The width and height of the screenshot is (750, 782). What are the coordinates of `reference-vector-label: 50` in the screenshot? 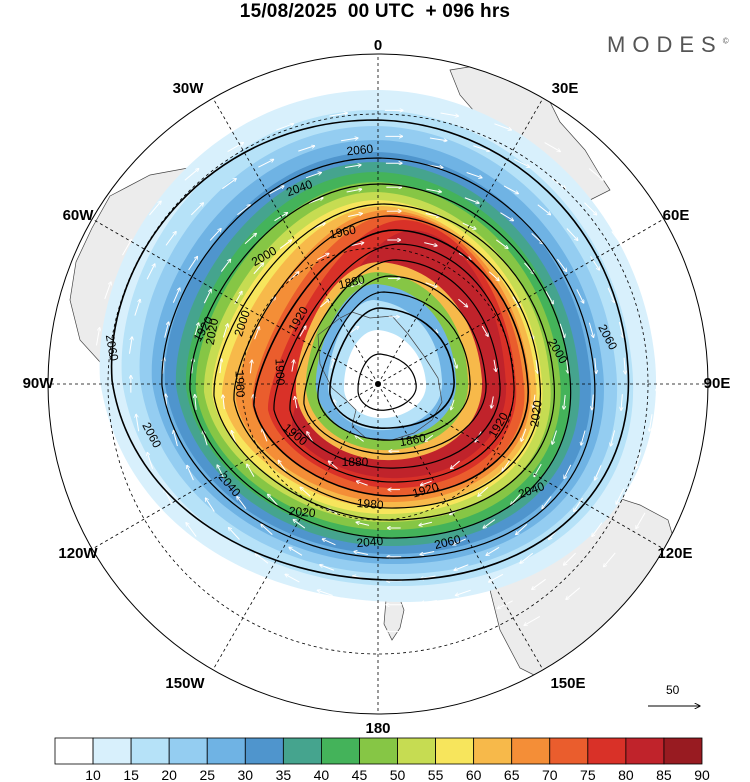 It's located at (673, 690).